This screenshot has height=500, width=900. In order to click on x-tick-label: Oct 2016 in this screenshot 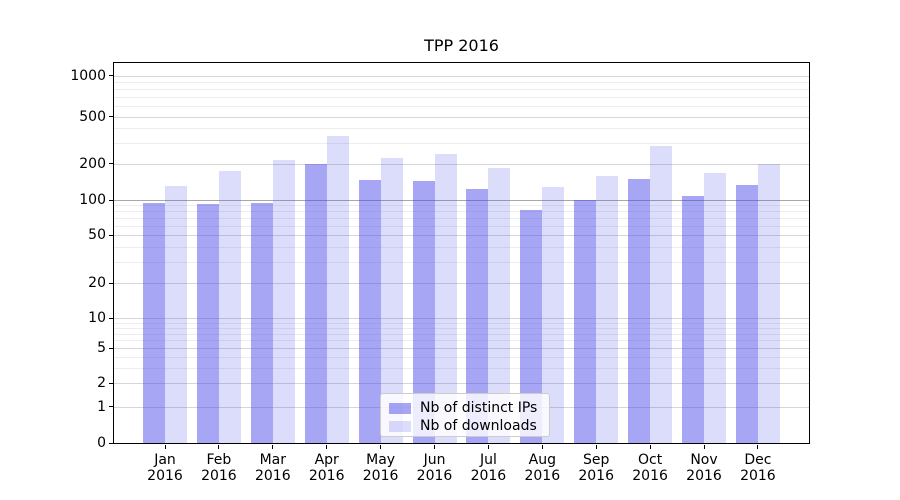, I will do `click(650, 468)`.